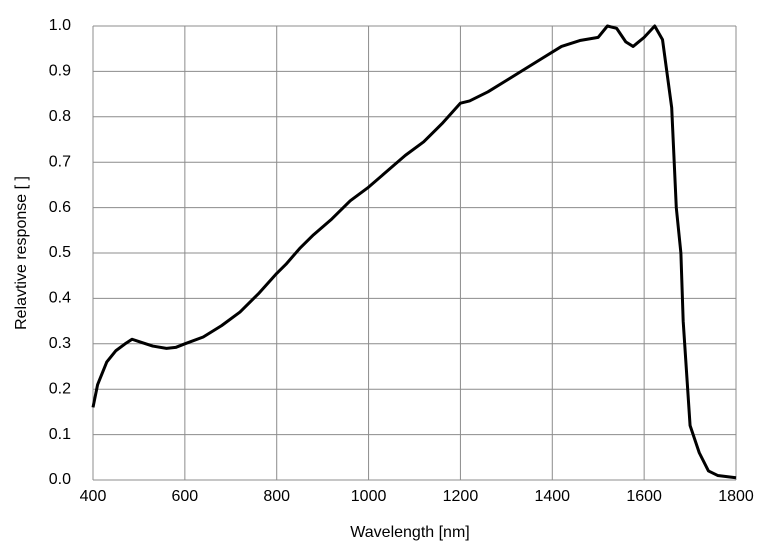 This screenshot has width=765, height=550. What do you see at coordinates (60, 298) in the screenshot?
I see `y-tick-label: 0.4` at bounding box center [60, 298].